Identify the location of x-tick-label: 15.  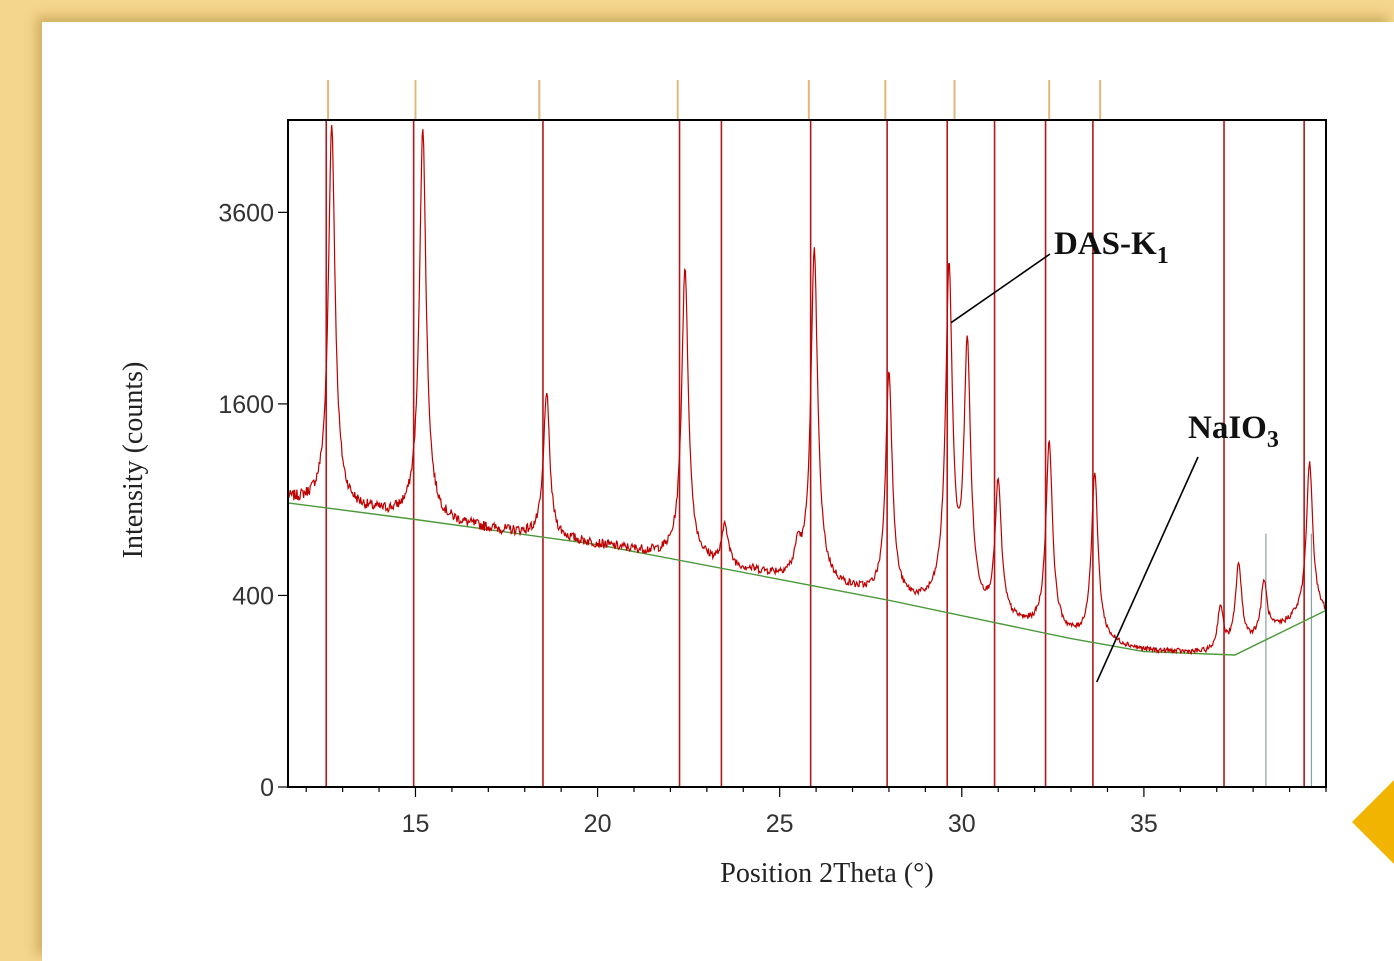
(416, 824).